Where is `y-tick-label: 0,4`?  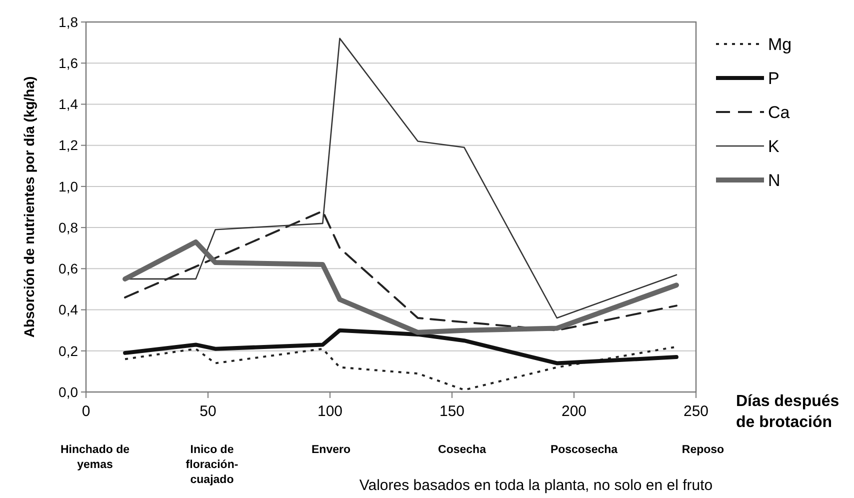
y-tick-label: 0,4 is located at coordinates (68, 310).